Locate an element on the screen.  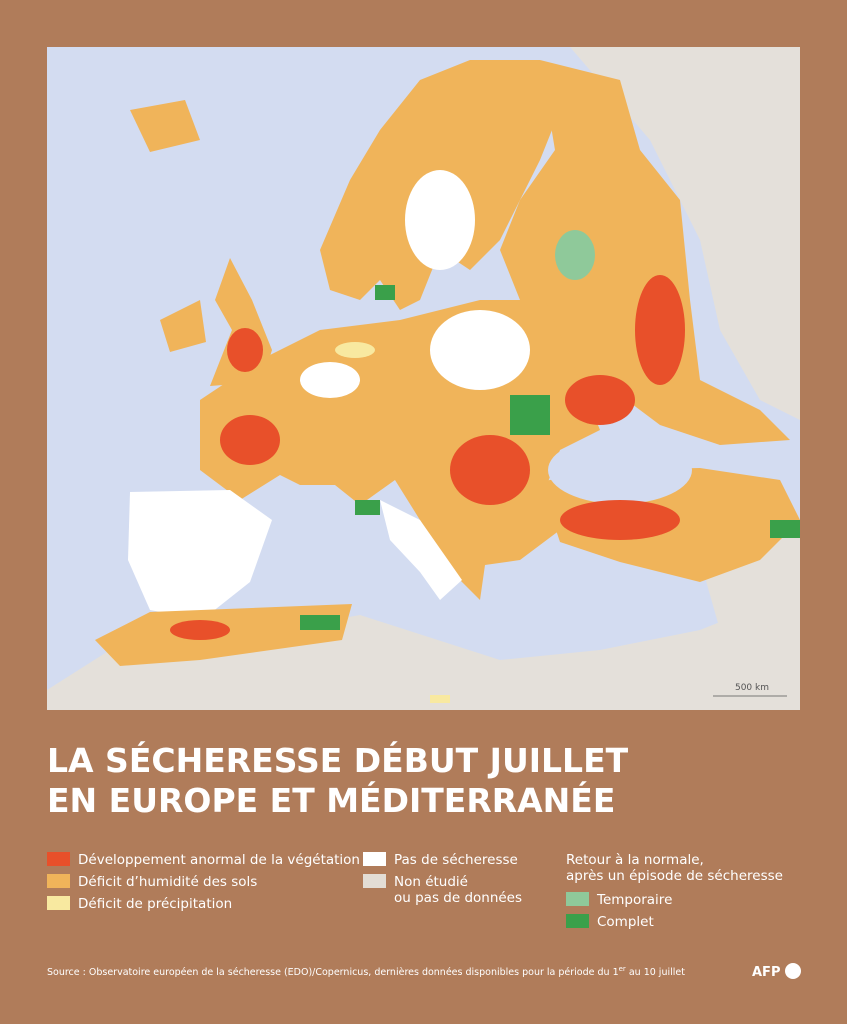
source-superscript: er is located at coordinates (622, 969).